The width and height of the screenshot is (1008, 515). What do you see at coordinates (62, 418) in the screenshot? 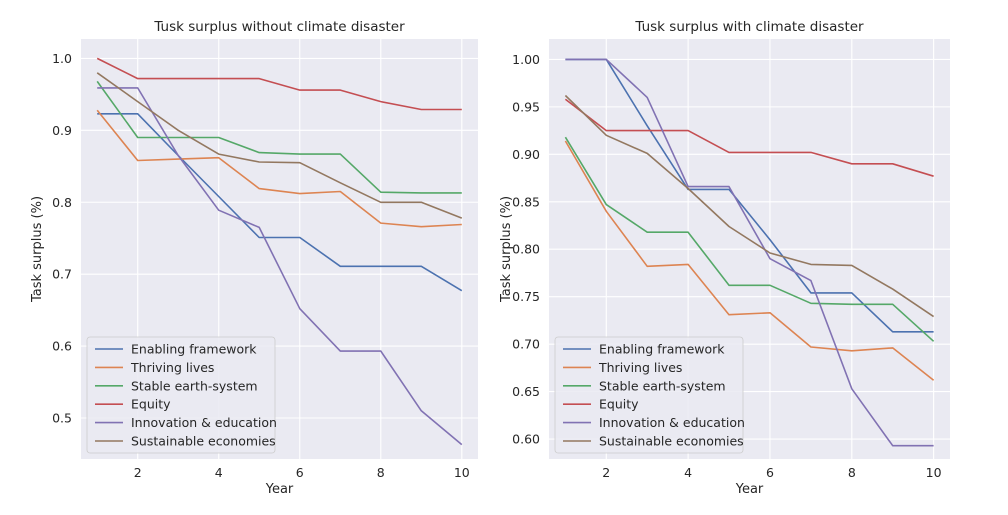
I see `y-tick-label: 0.5` at bounding box center [62, 418].